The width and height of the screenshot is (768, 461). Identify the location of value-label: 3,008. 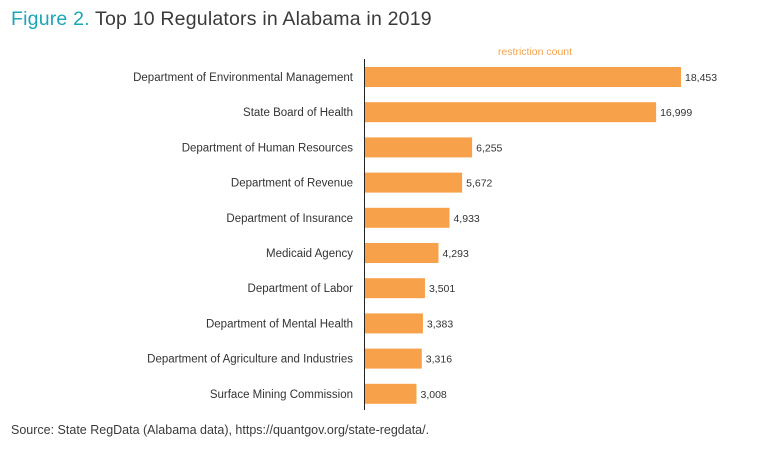
(434, 395).